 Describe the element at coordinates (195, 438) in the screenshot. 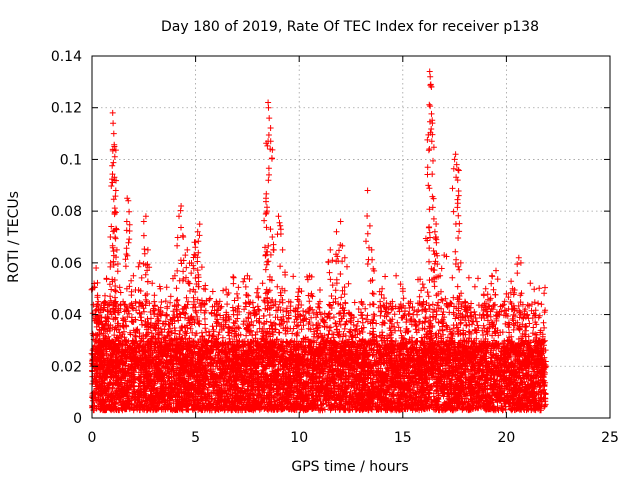

I see `x-tick-label: 5` at that location.